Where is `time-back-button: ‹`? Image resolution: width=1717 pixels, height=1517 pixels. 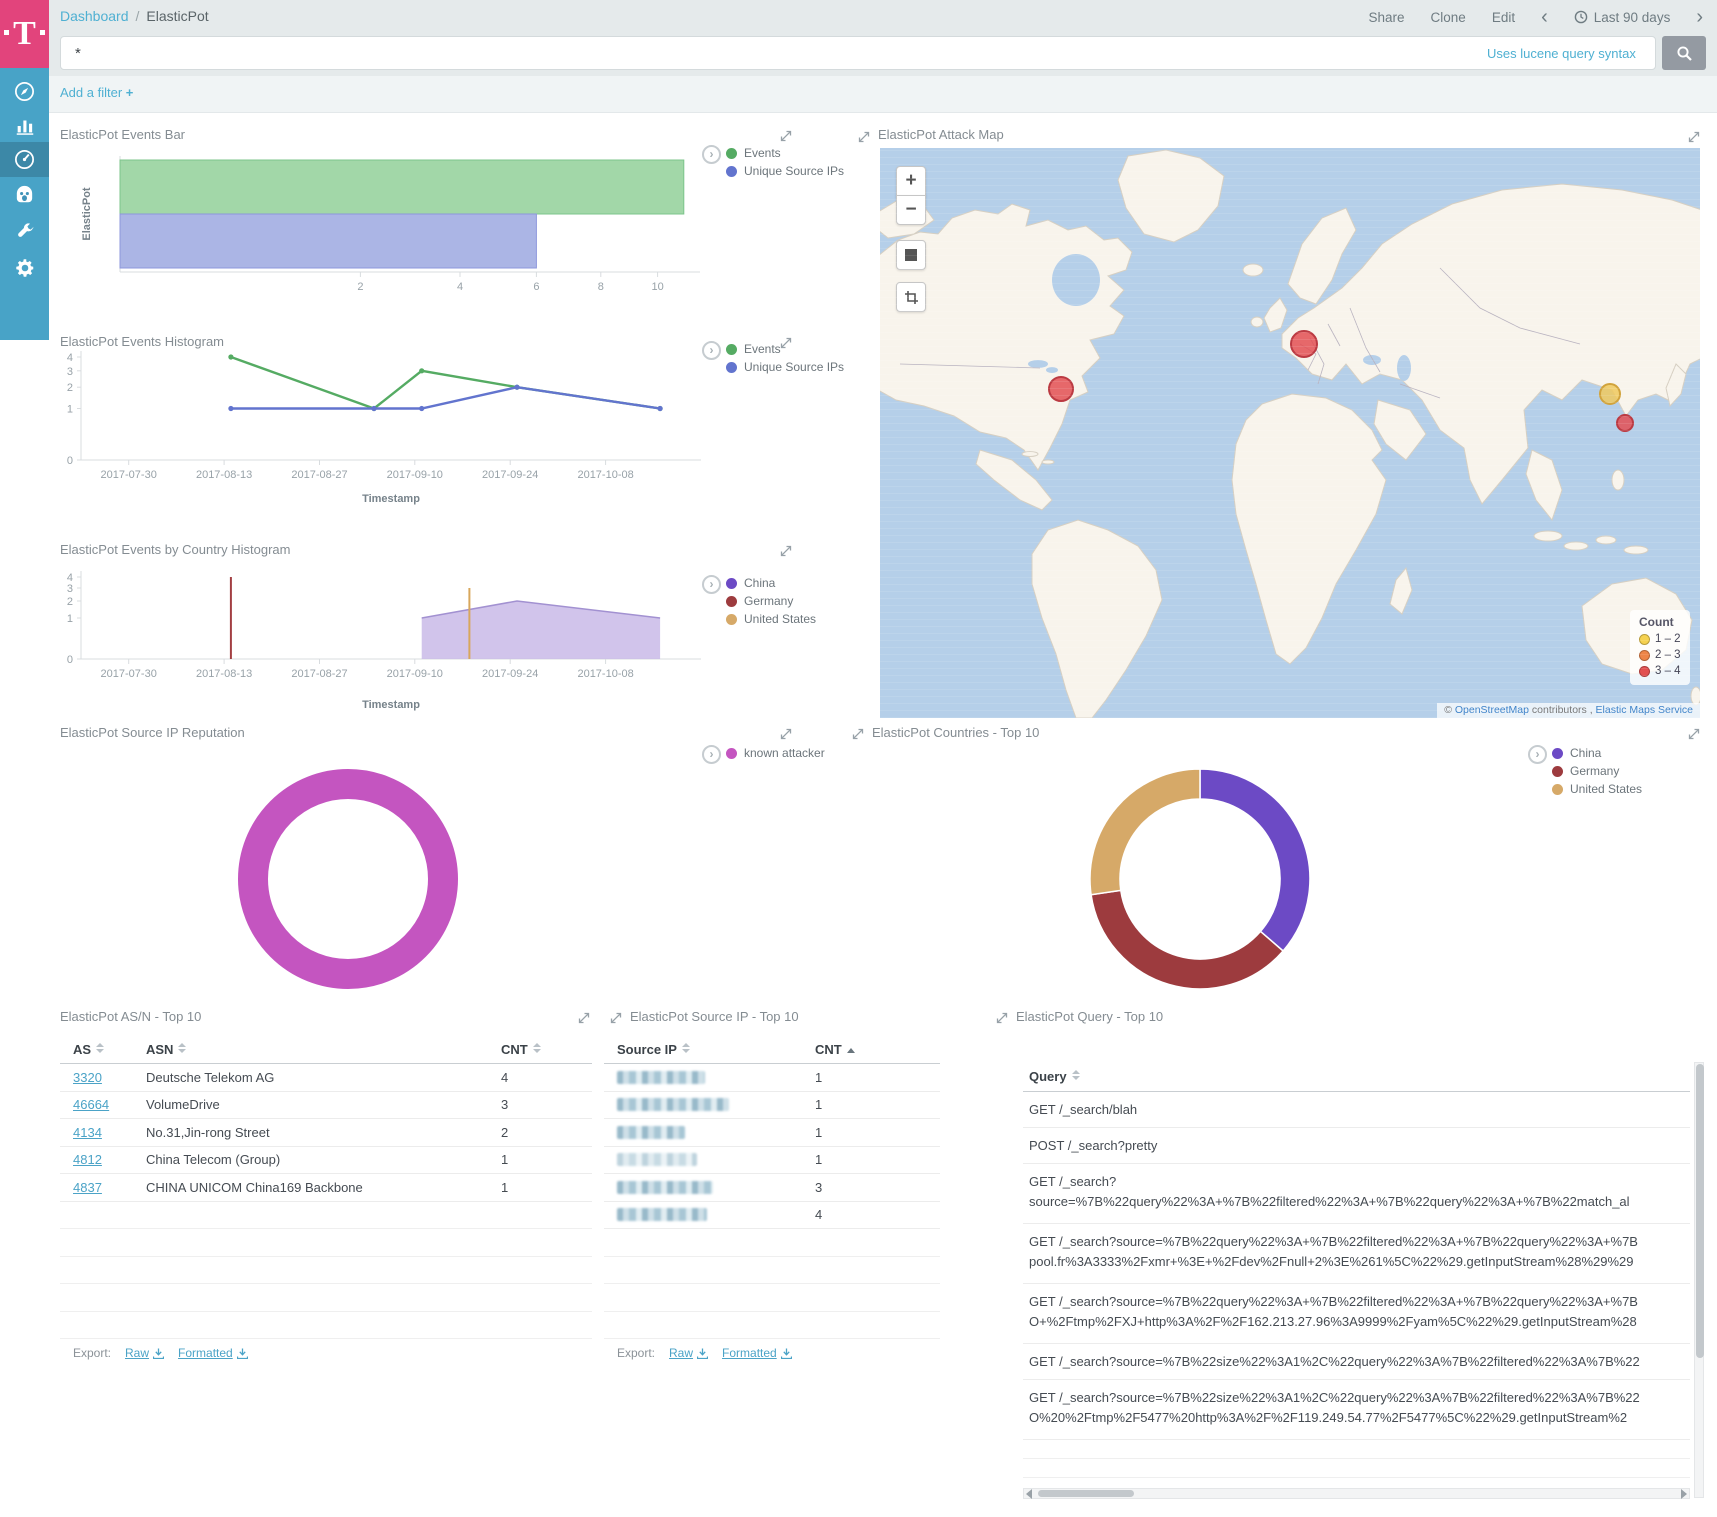 time-back-button: ‹ is located at coordinates (1544, 17).